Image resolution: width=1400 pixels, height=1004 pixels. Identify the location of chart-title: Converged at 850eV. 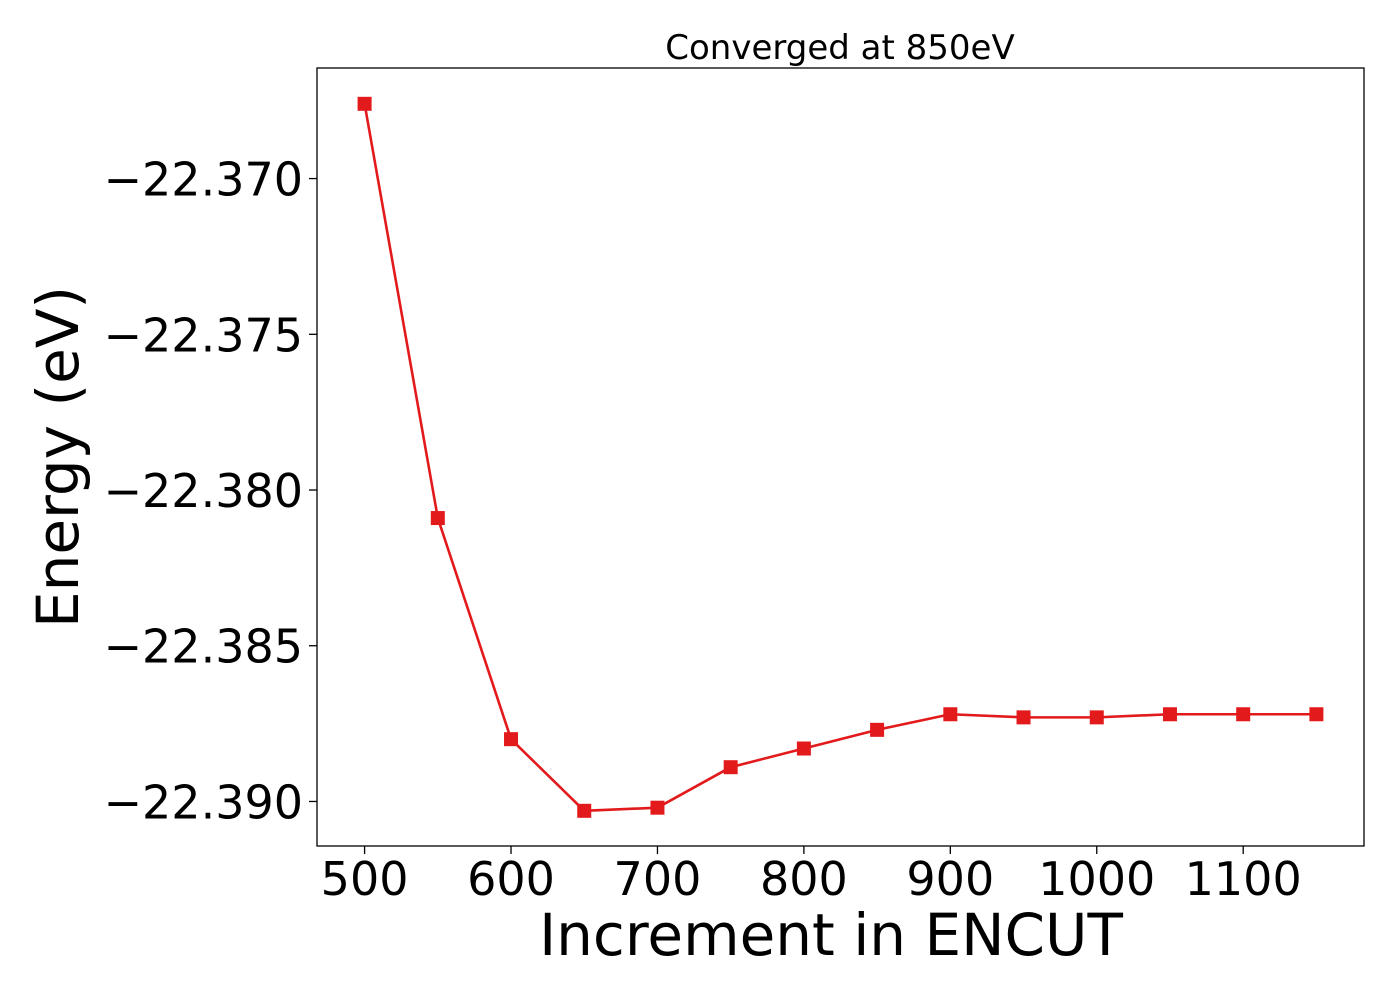
(839, 48).